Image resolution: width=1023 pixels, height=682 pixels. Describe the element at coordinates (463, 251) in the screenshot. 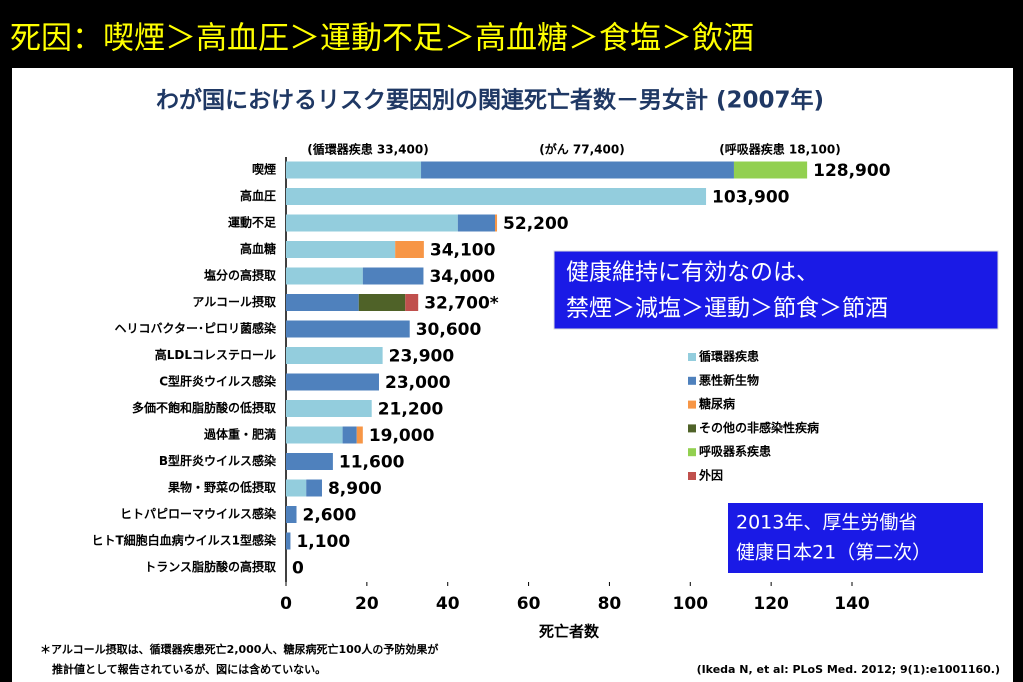

I see `total-label: 34,100` at that location.